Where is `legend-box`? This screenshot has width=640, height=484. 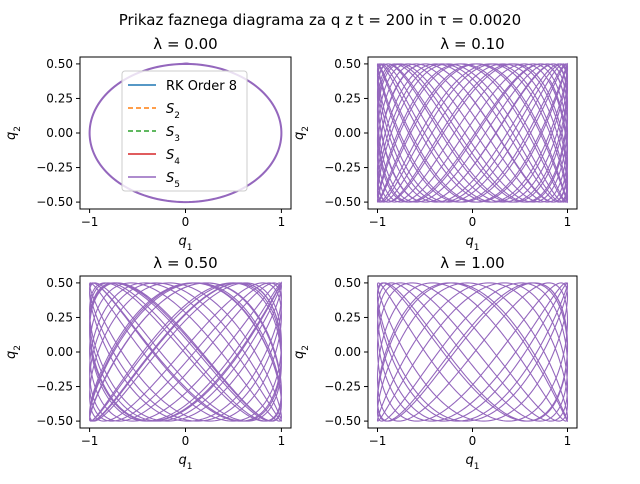 legend-box is located at coordinates (184, 131).